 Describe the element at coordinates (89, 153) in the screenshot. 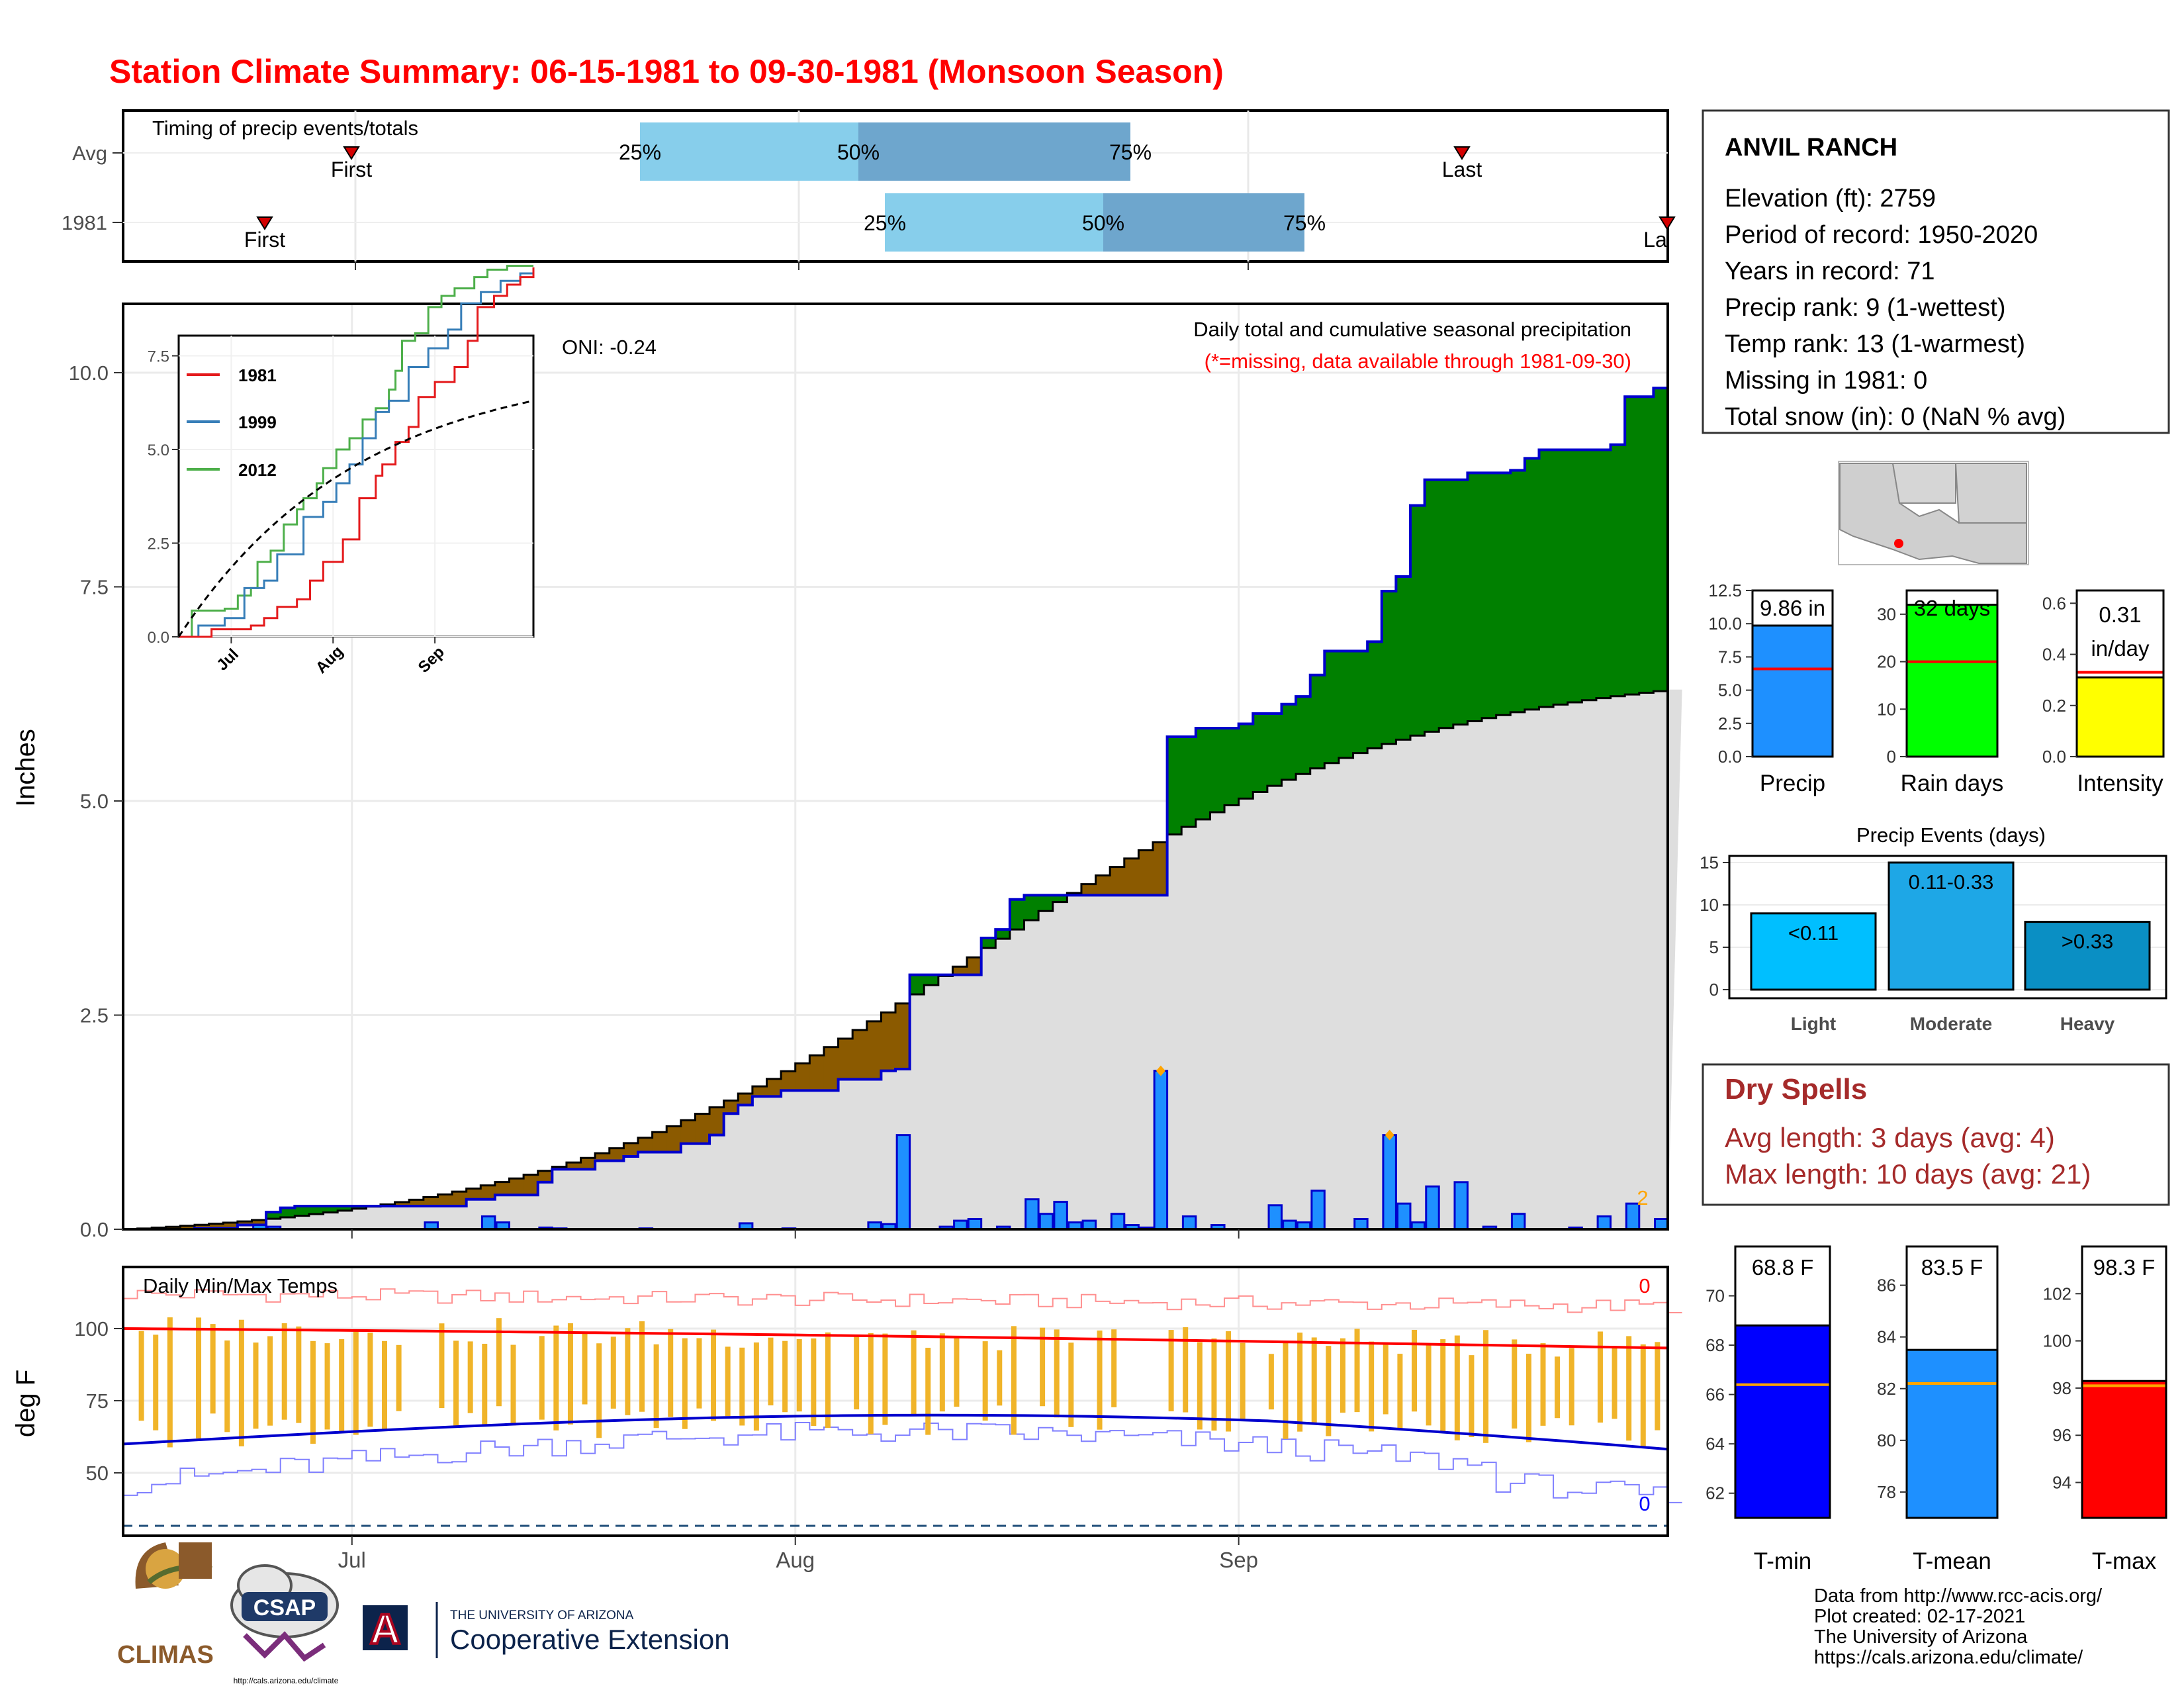

I see `timing-row-label-avg: Avg` at that location.